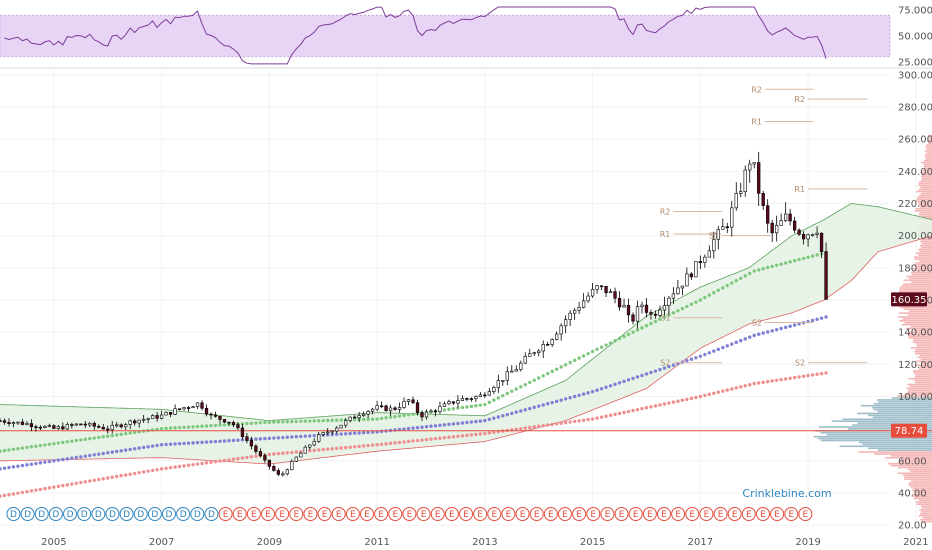 This screenshot has width=932, height=550. What do you see at coordinates (484, 542) in the screenshot?
I see `time-tick-label: 2013` at bounding box center [484, 542].